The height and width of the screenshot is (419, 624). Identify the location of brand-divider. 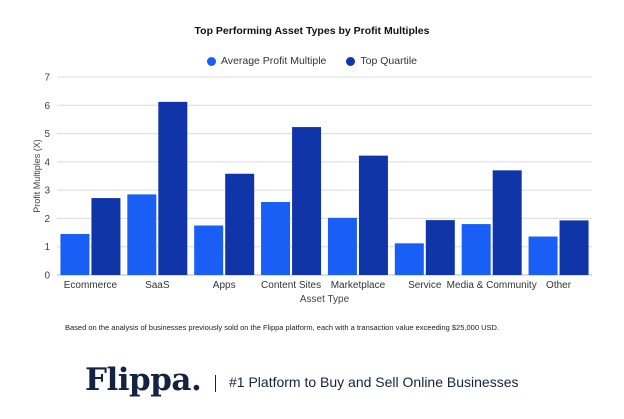
(215, 383).